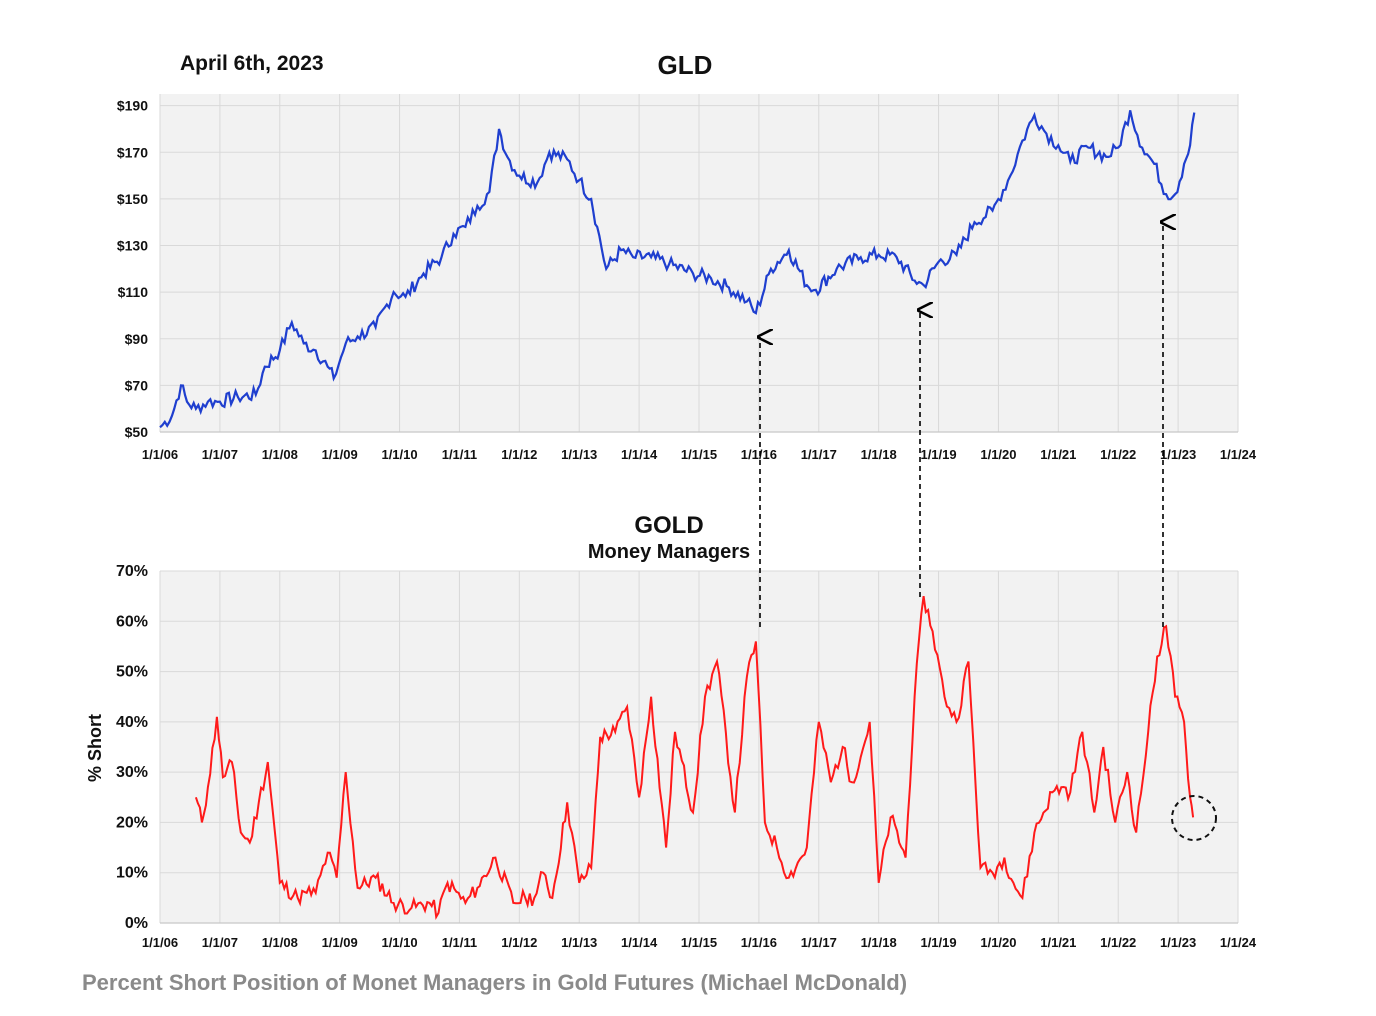  What do you see at coordinates (132, 621) in the screenshot?
I see `y-tick-label: 60%` at bounding box center [132, 621].